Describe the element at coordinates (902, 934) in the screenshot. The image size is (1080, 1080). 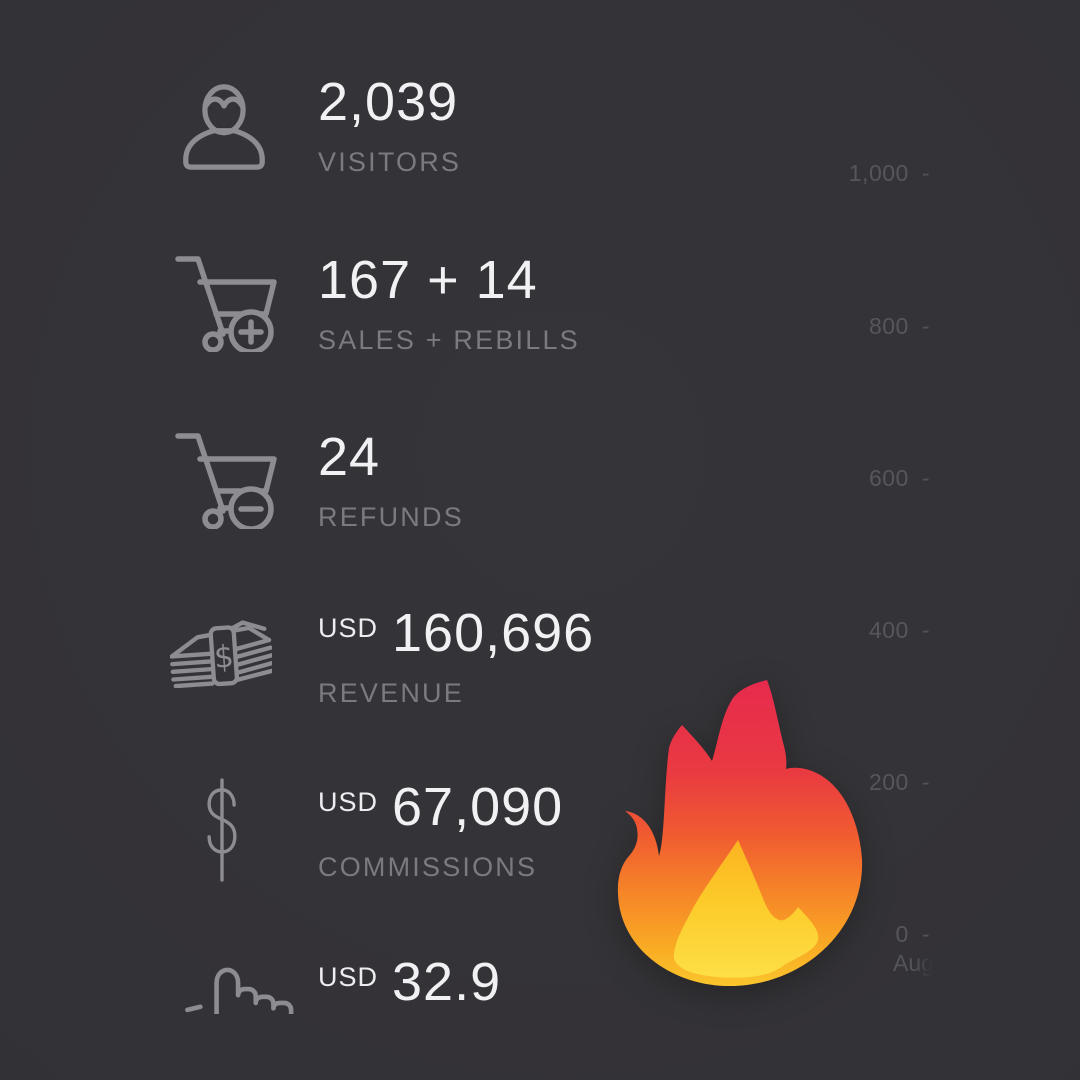
I see `y-tick-label: 0` at that location.